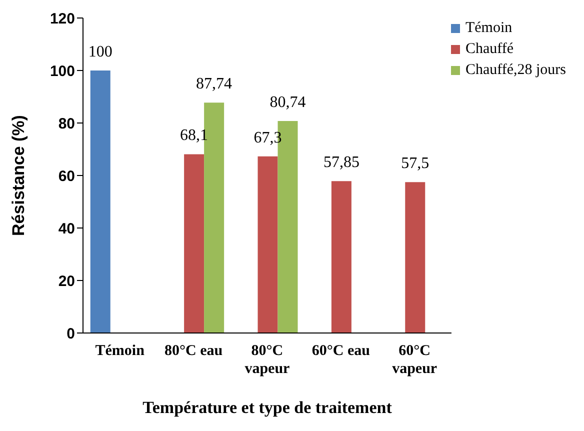 This screenshot has width=584, height=431. What do you see at coordinates (488, 28) in the screenshot?
I see `legend-label: Témoin` at bounding box center [488, 28].